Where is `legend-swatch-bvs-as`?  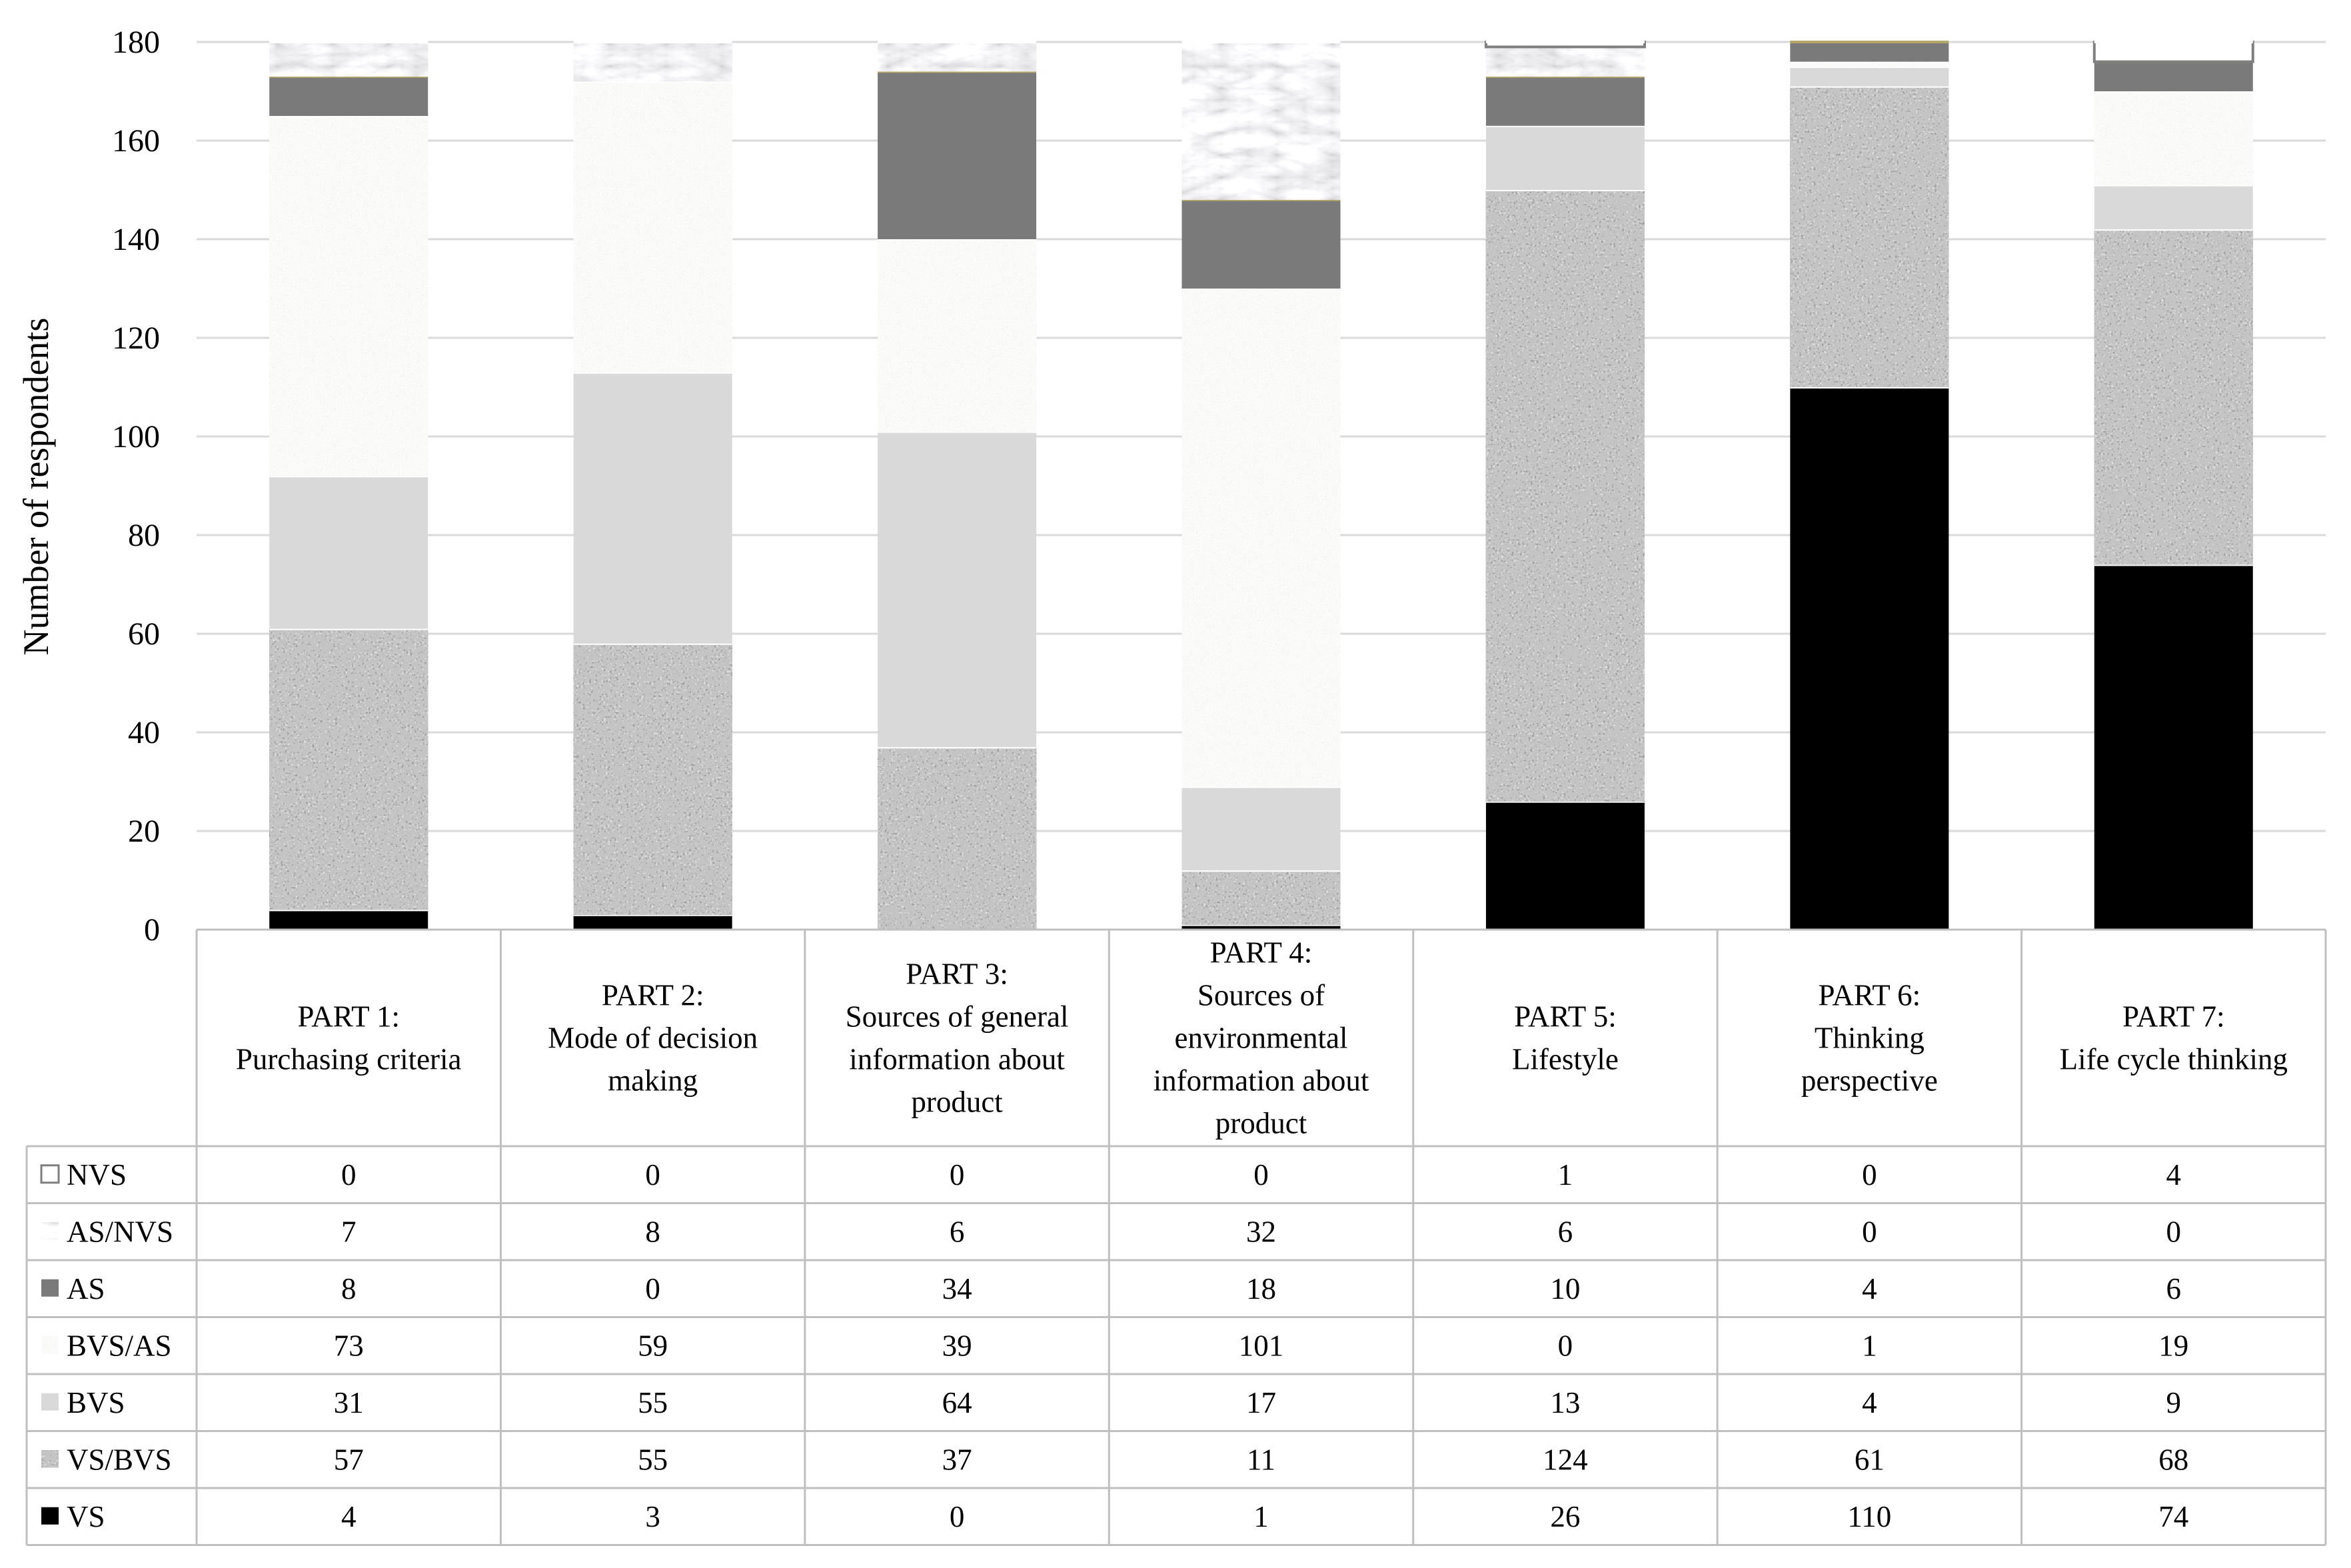
legend-swatch-bvs-as is located at coordinates (50, 1345).